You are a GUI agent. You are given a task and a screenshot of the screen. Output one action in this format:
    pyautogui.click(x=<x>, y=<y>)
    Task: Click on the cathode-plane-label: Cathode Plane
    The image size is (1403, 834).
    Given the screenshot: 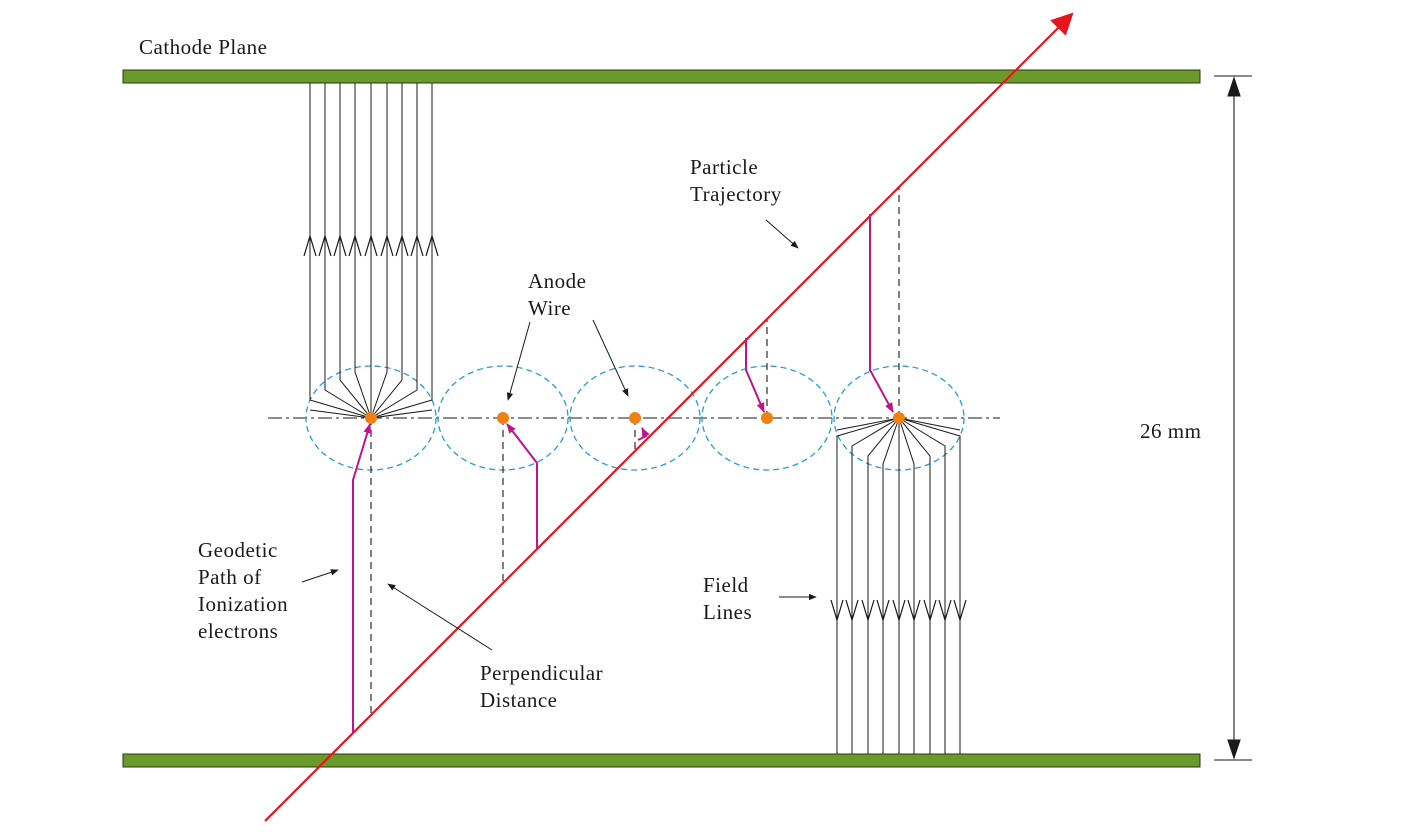 What is the action you would take?
    pyautogui.click(x=203, y=47)
    